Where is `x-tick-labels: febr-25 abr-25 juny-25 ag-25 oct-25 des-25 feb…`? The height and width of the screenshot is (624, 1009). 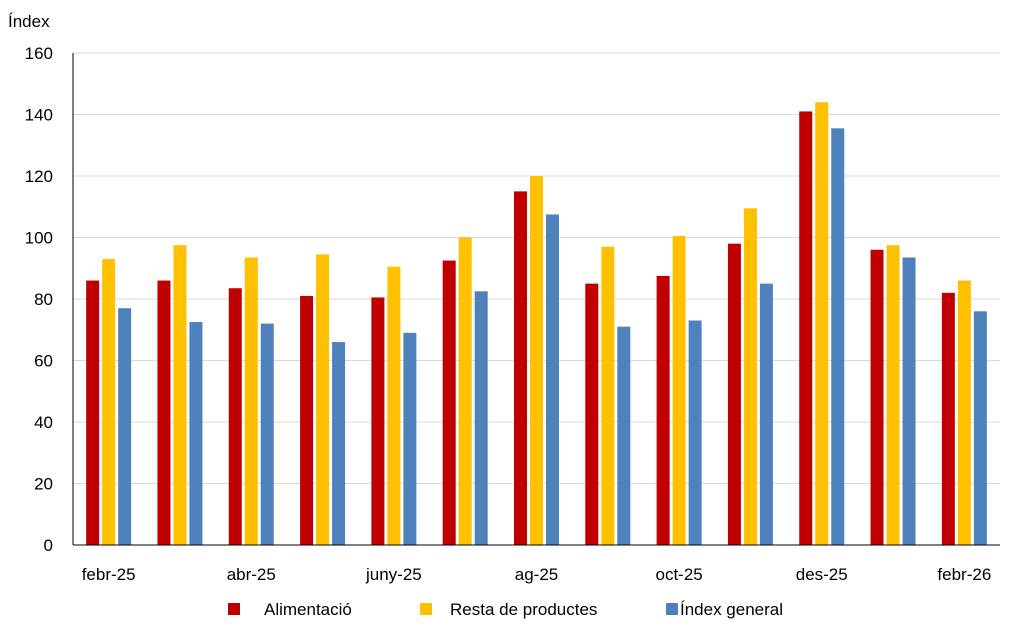
x-tick-labels: febr-25 abr-25 juny-25 ag-25 oct-25 des-25 feb… is located at coordinates (537, 574).